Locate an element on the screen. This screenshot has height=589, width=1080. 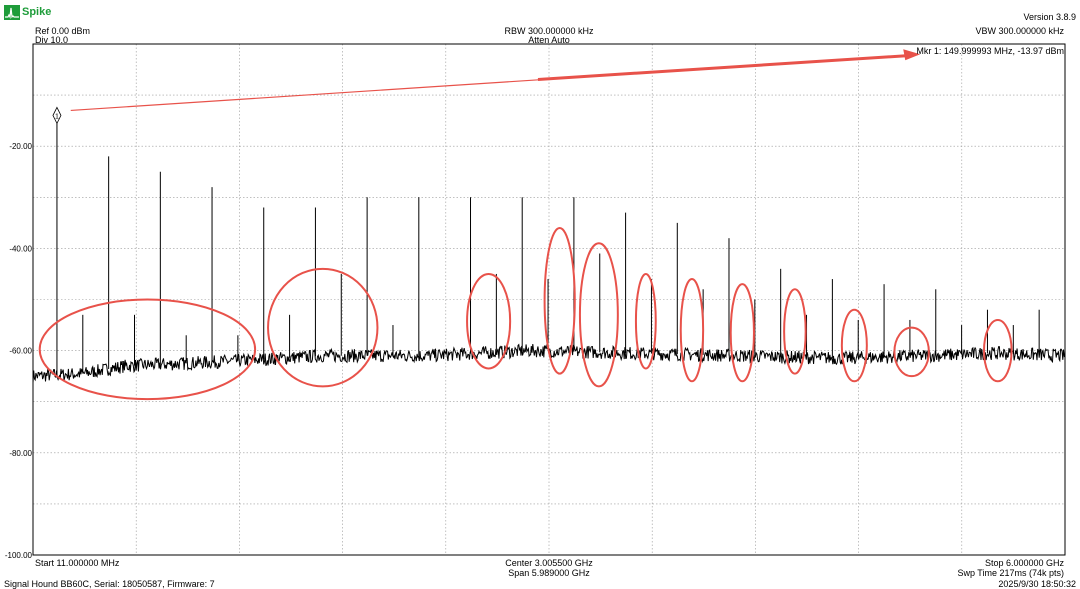
annotation-arrow-thick is located at coordinates (722, 68).